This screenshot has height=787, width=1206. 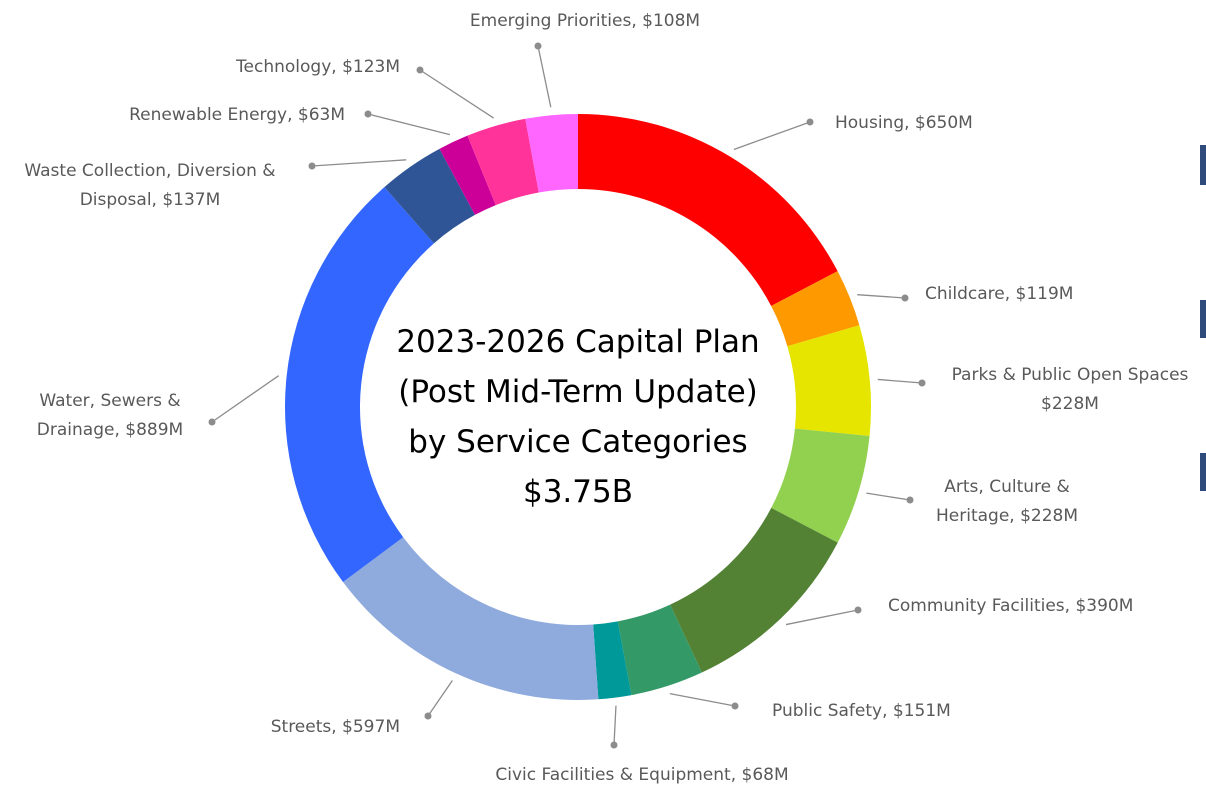 What do you see at coordinates (150, 200) in the screenshot?
I see `data-label-line: Disposal, $137M` at bounding box center [150, 200].